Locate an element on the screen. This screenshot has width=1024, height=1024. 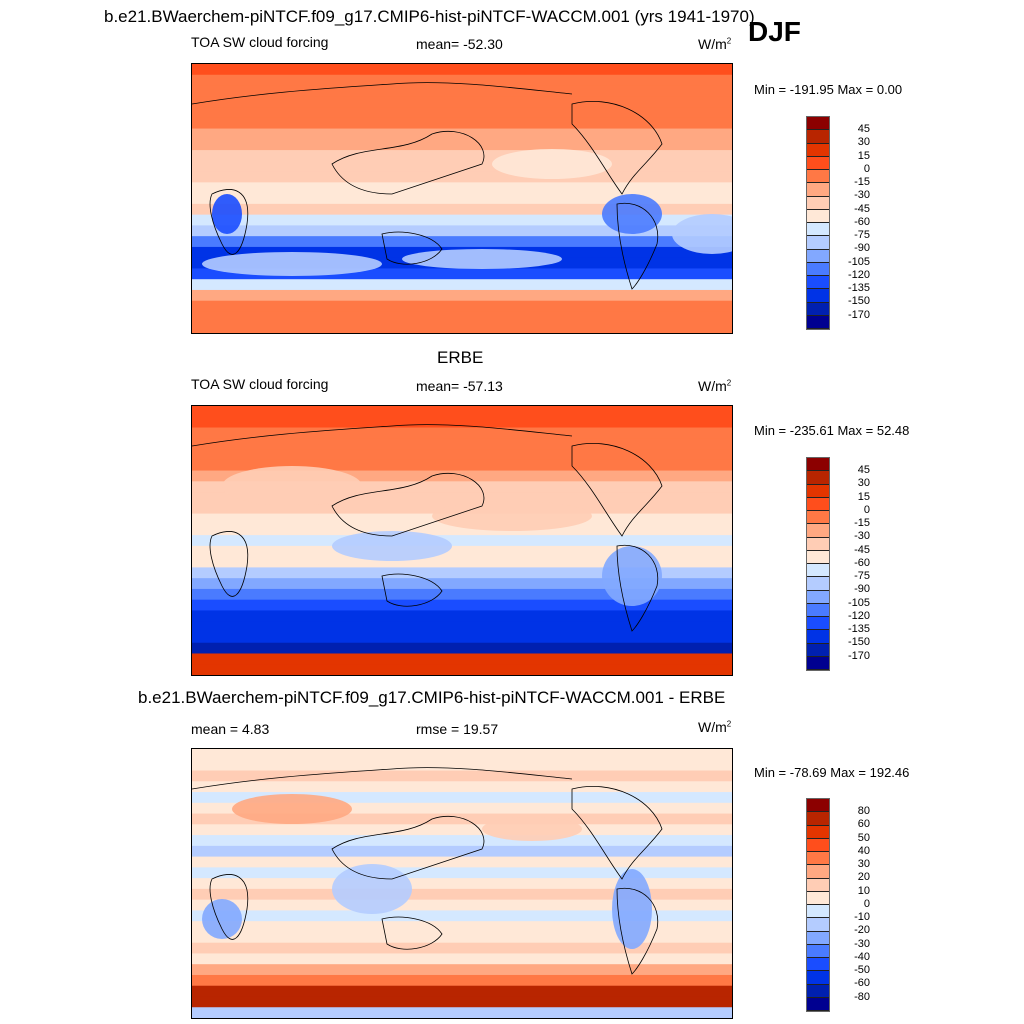
panel1-units: W/m2 is located at coordinates (715, 44).